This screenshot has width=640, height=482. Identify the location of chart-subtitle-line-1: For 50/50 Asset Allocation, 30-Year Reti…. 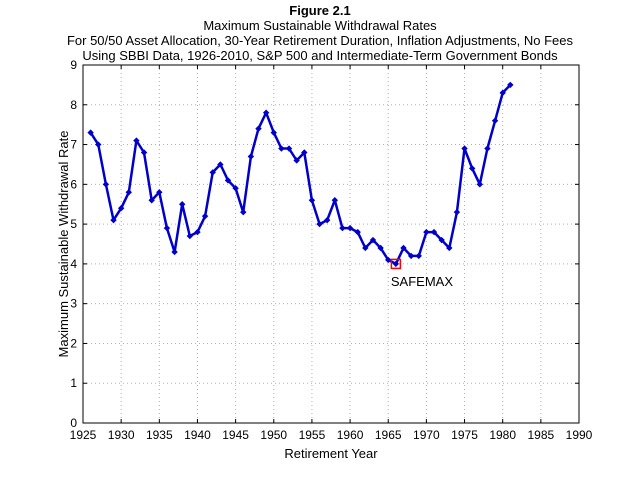
(320, 40).